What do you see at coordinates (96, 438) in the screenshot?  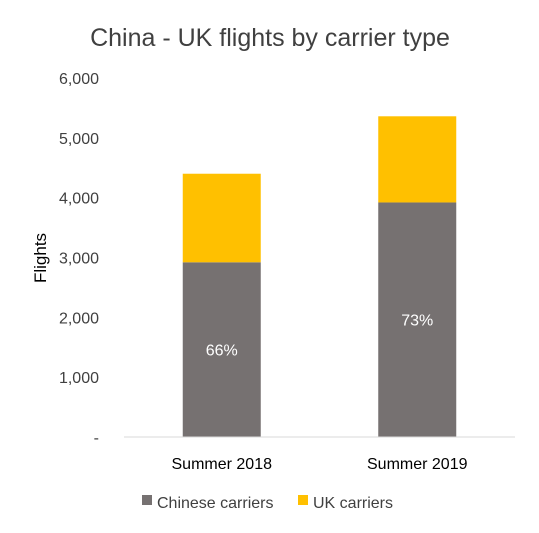 I see `y-tick-label: -` at bounding box center [96, 438].